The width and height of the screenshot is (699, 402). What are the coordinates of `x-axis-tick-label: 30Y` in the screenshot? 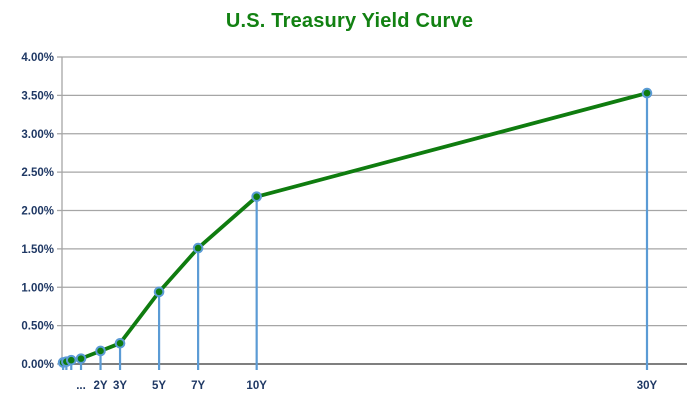 It's located at (647, 386).